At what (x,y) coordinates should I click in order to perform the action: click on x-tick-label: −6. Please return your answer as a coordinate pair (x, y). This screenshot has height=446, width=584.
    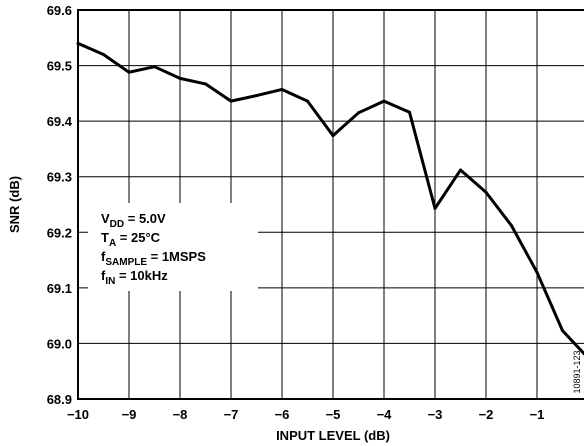
    Looking at the image, I should click on (282, 414).